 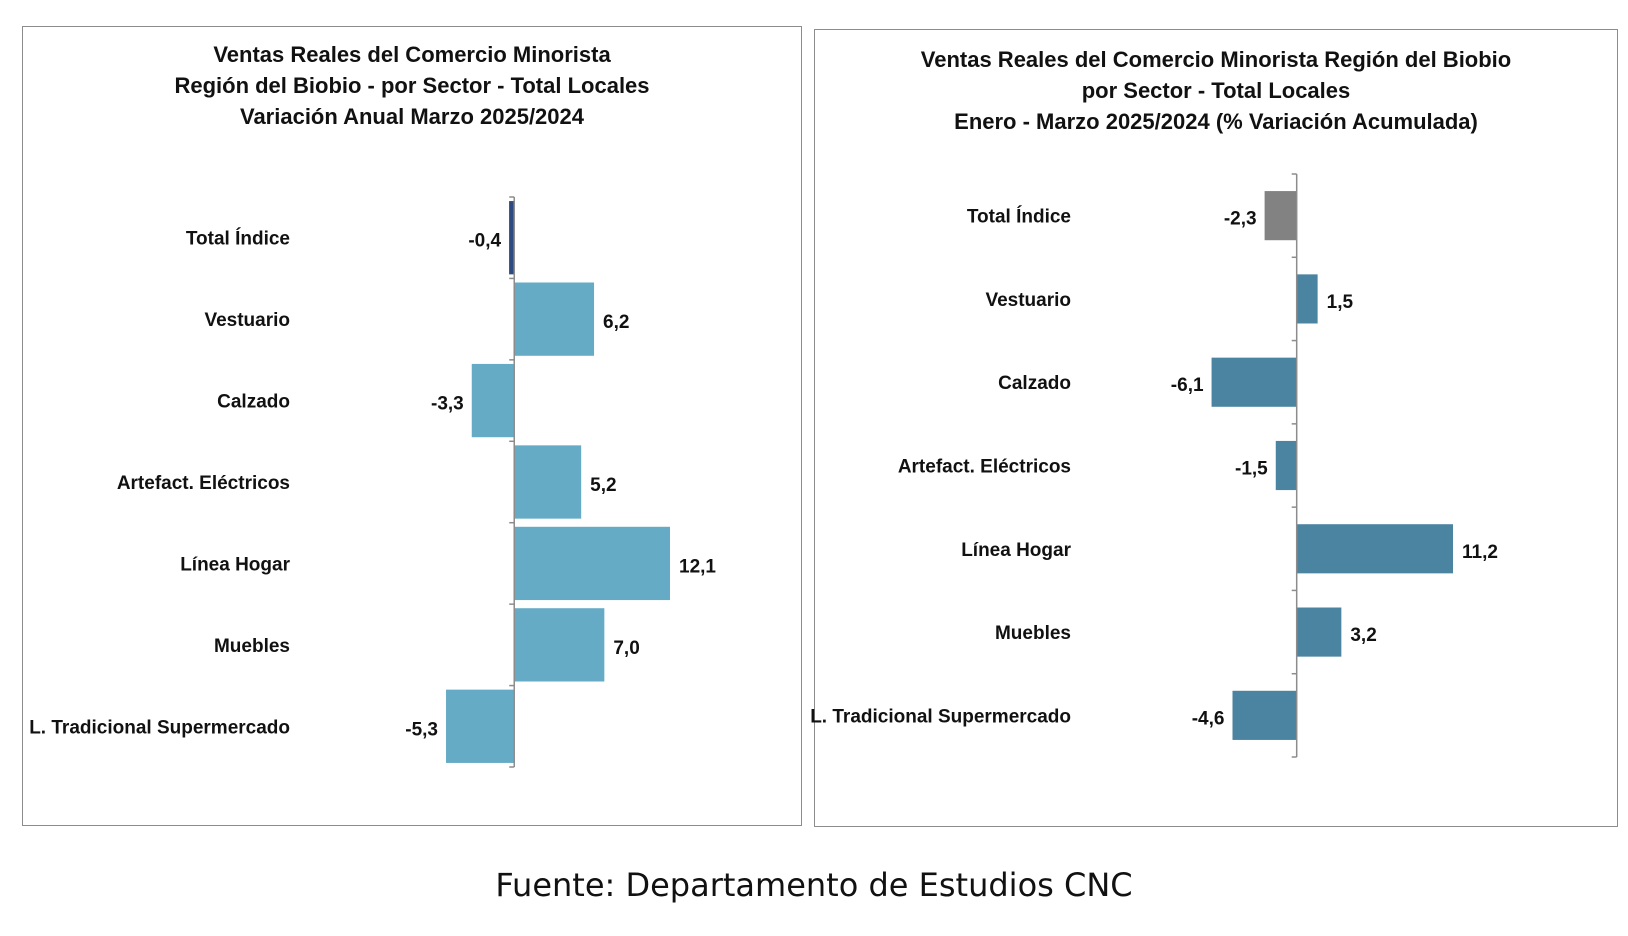 What do you see at coordinates (616, 322) in the screenshot?
I see `data-label: 6,2` at bounding box center [616, 322].